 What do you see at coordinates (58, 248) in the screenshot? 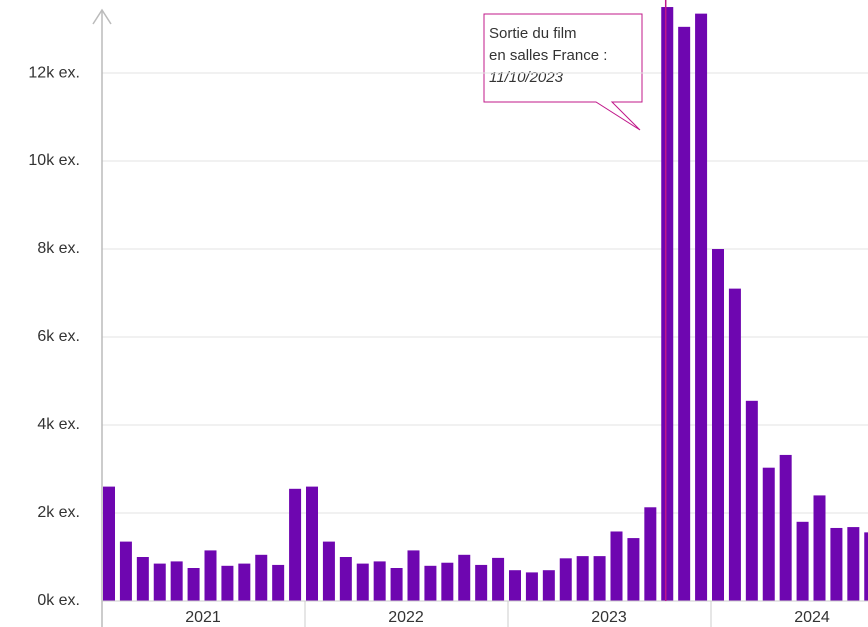
I see `y-tick-label: 8k ex.` at bounding box center [58, 248].